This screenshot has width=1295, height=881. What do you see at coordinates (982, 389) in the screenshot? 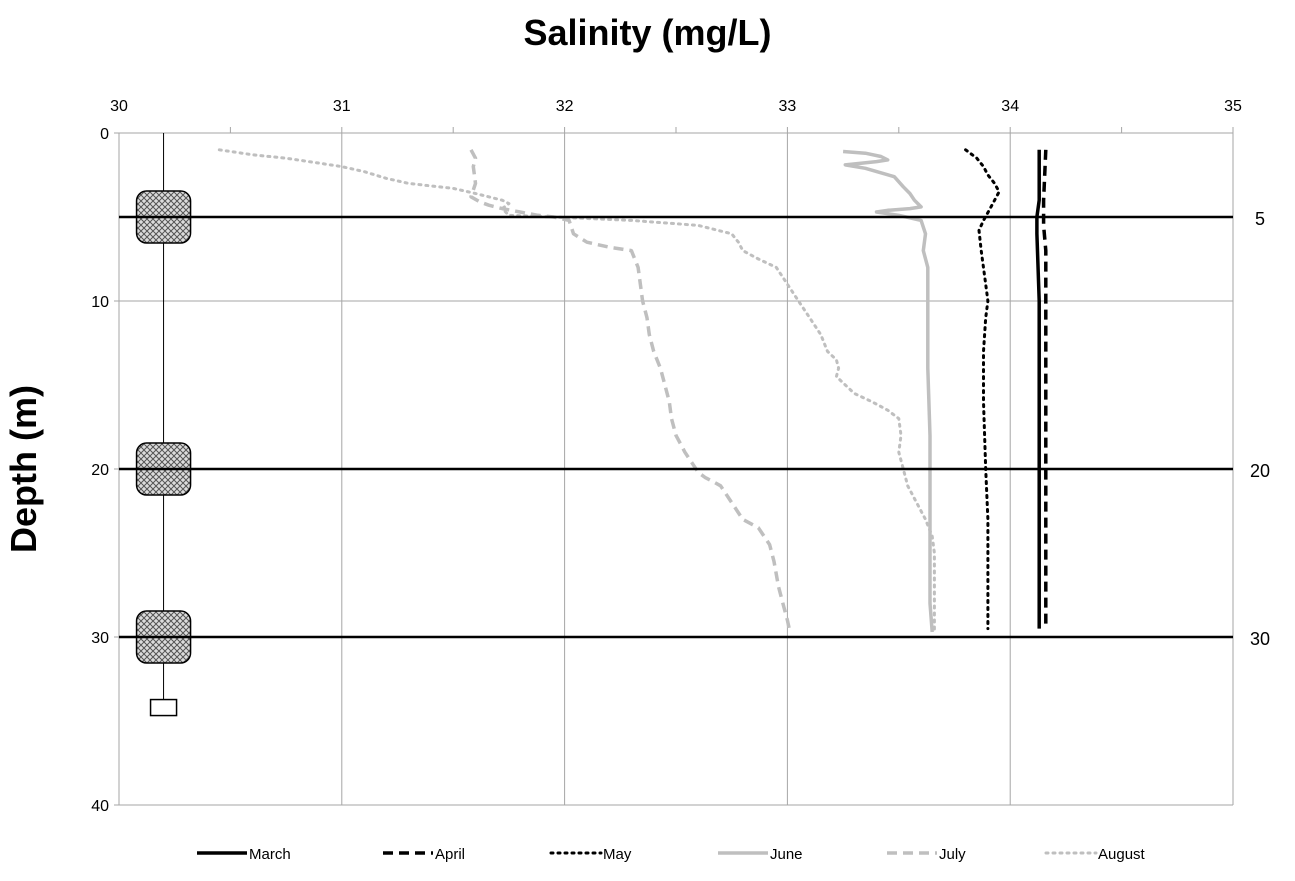
I see `series-may` at bounding box center [982, 389].